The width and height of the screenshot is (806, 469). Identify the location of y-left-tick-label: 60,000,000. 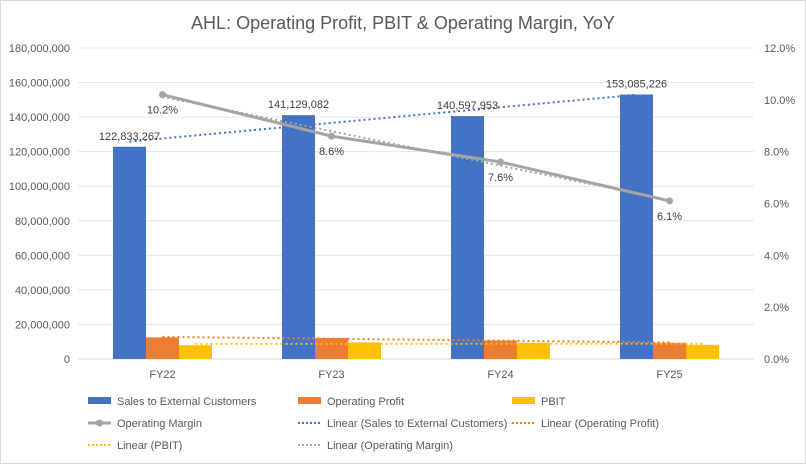
(42, 256).